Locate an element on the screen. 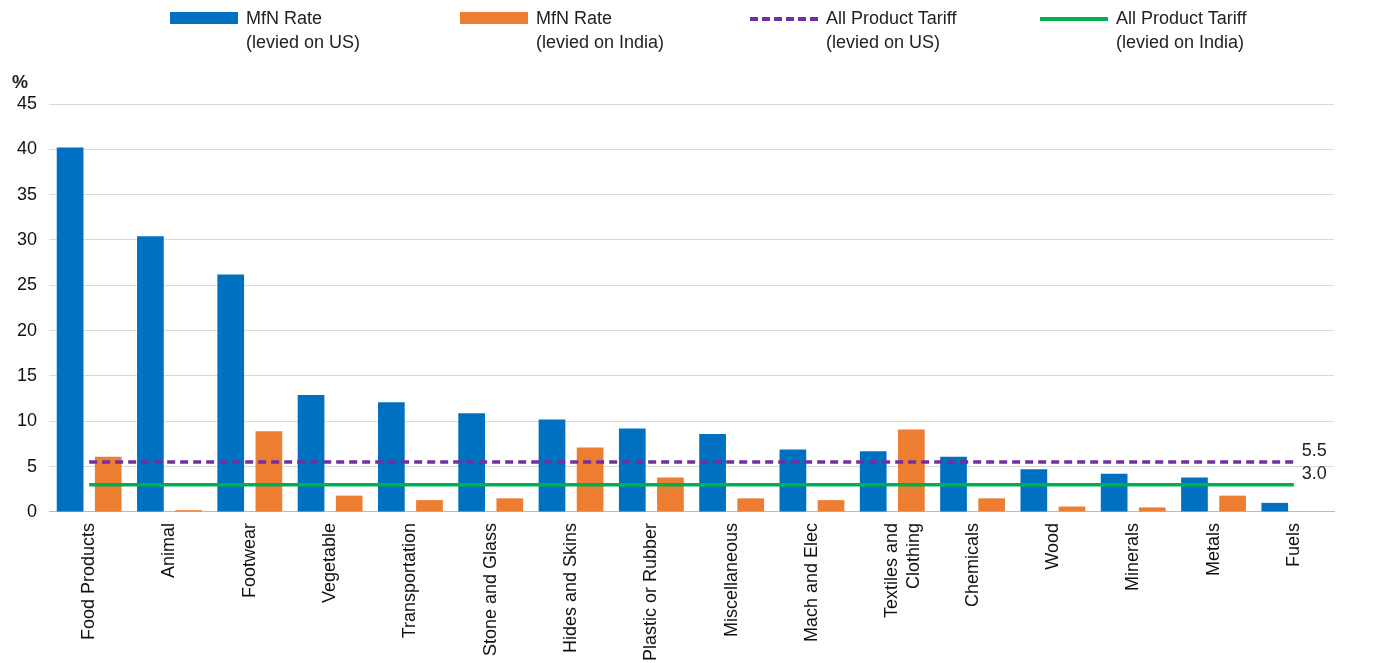 Image resolution: width=1384 pixels, height=663 pixels. x-tick-label: Transportation is located at coordinates (409, 580).